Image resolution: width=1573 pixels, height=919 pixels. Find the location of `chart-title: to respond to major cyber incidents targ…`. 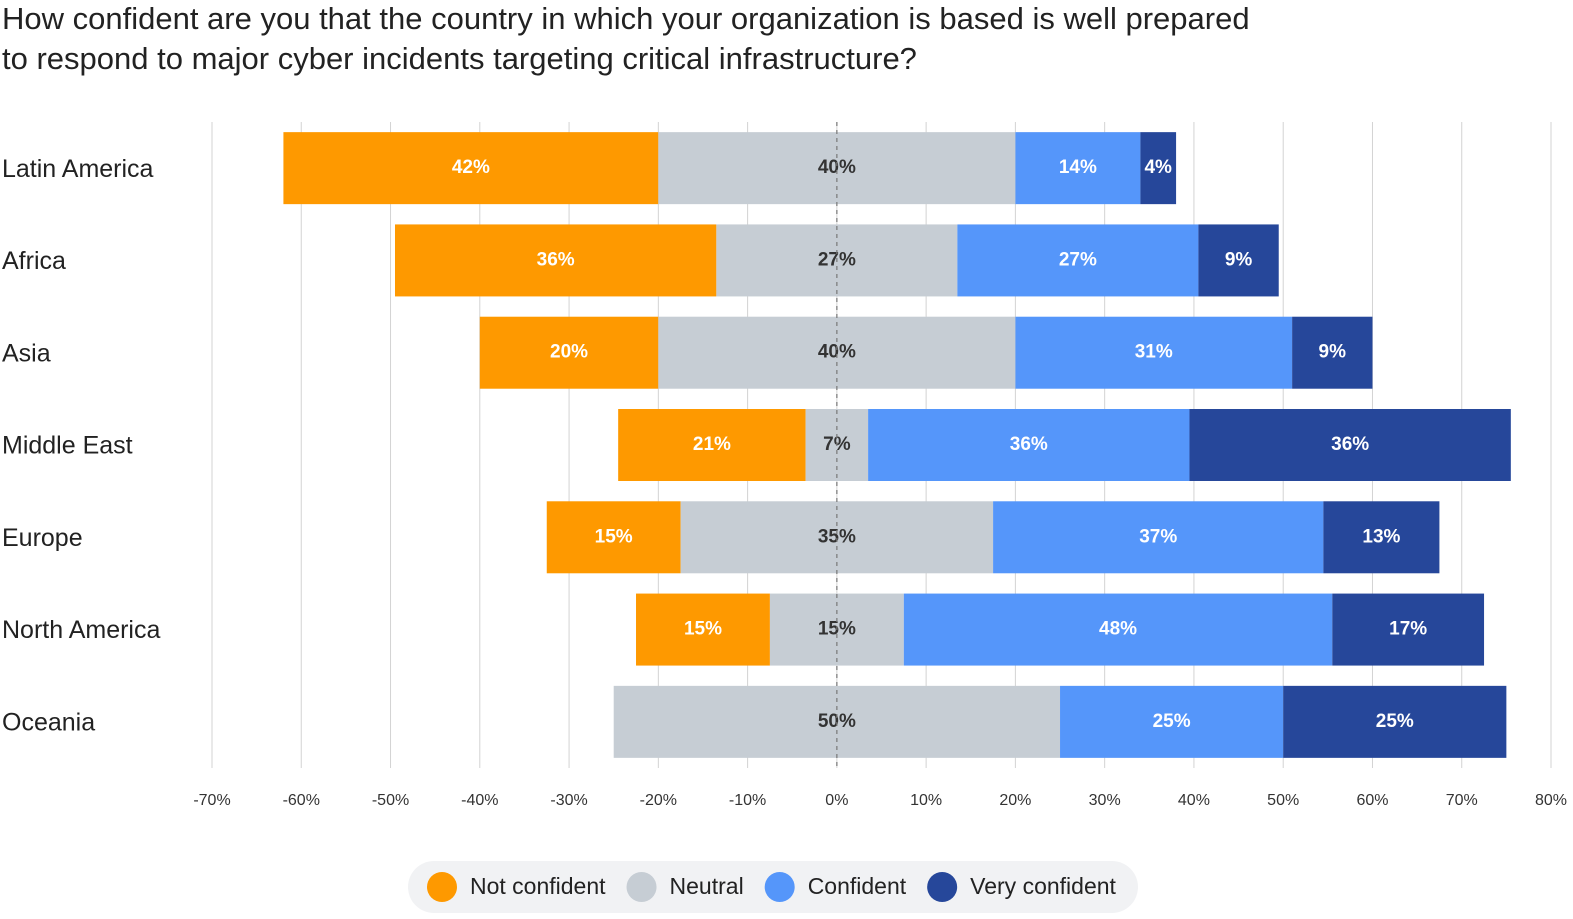

chart-title: to respond to major cyber incidents targ… is located at coordinates (459, 58).